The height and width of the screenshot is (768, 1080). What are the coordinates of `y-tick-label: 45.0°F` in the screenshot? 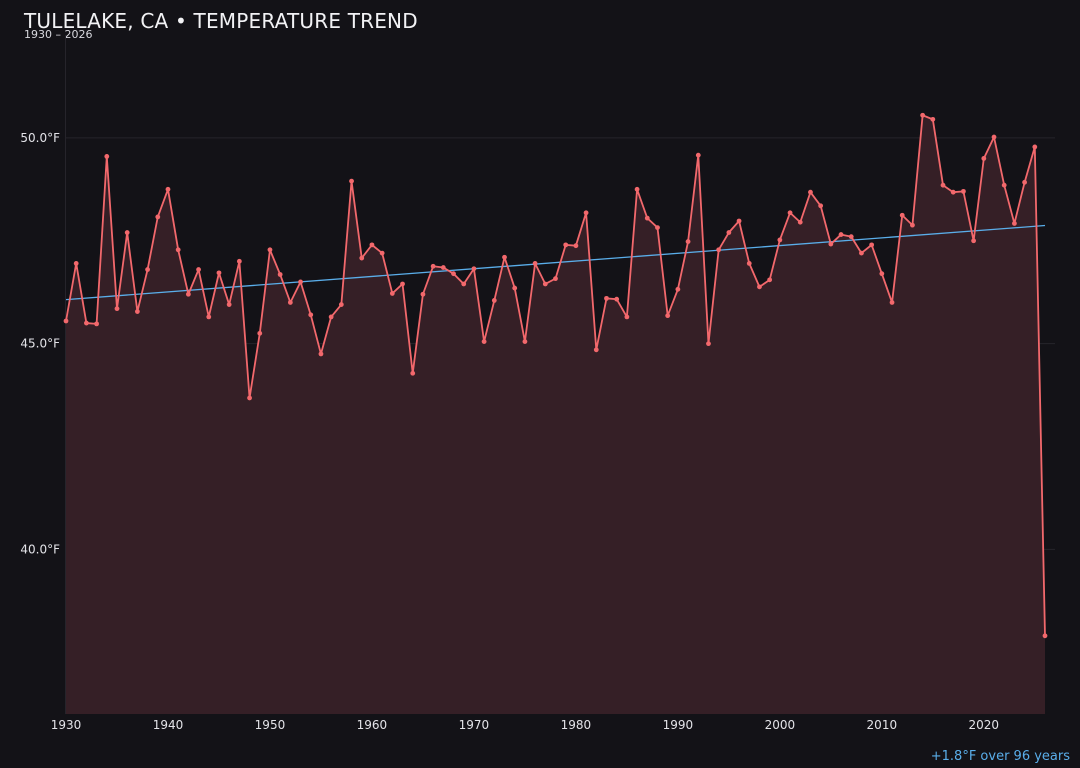 It's located at (40, 344).